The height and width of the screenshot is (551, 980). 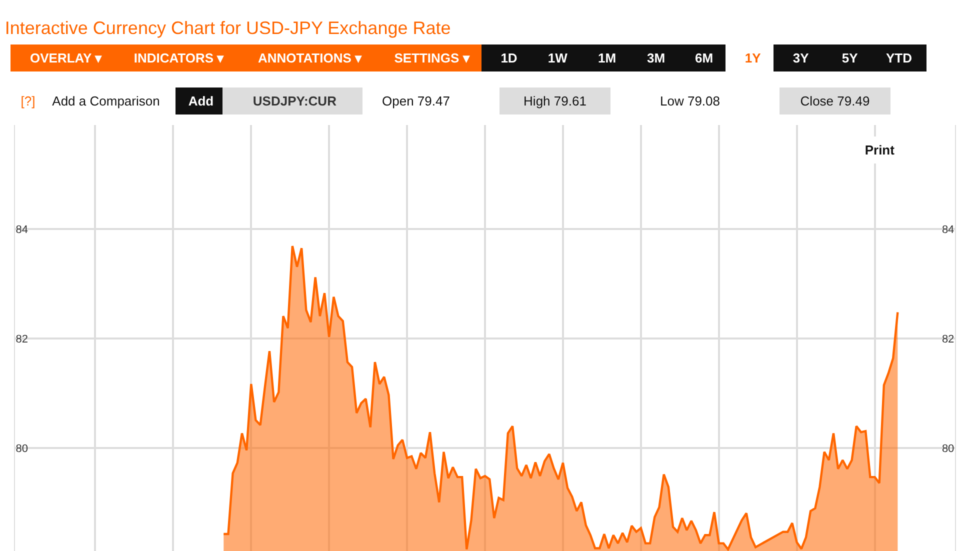 I want to click on annotation: Print, so click(x=880, y=150).